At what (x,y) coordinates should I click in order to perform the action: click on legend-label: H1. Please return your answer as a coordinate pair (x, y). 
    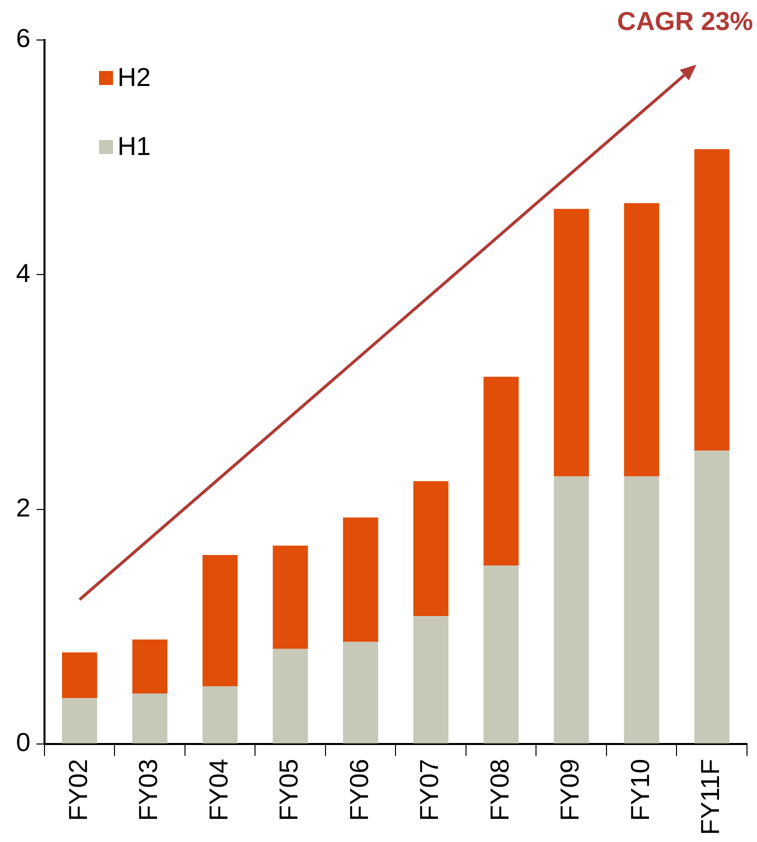
    Looking at the image, I should click on (134, 146).